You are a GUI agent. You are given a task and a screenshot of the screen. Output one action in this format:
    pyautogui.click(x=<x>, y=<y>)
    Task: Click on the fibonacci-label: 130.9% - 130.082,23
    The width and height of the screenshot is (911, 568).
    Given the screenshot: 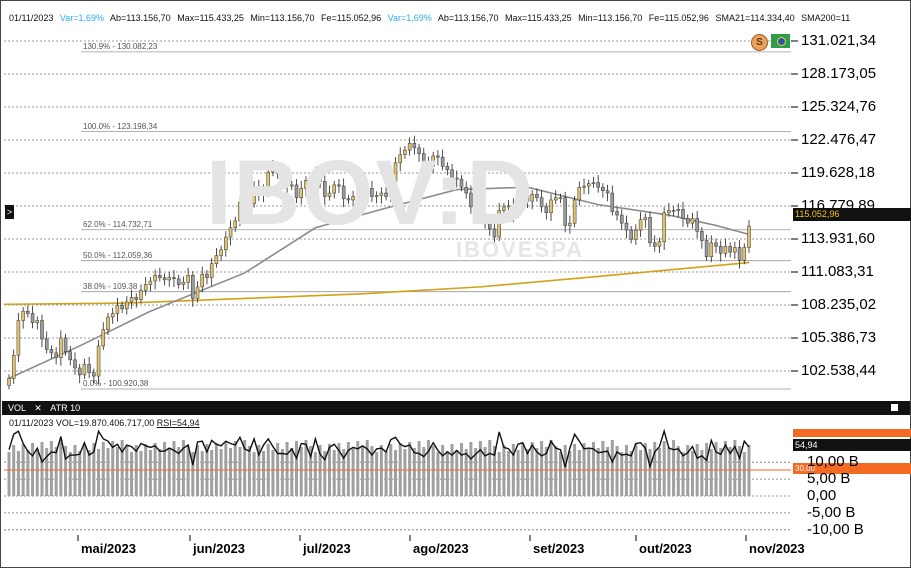 What is the action you would take?
    pyautogui.click(x=120, y=46)
    